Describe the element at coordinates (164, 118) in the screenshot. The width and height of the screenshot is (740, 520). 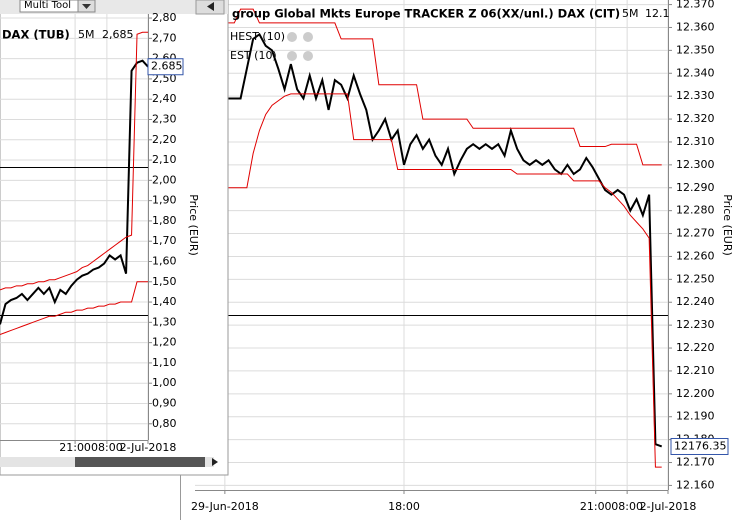
I see `y-tick-label: 2,30` at that location.